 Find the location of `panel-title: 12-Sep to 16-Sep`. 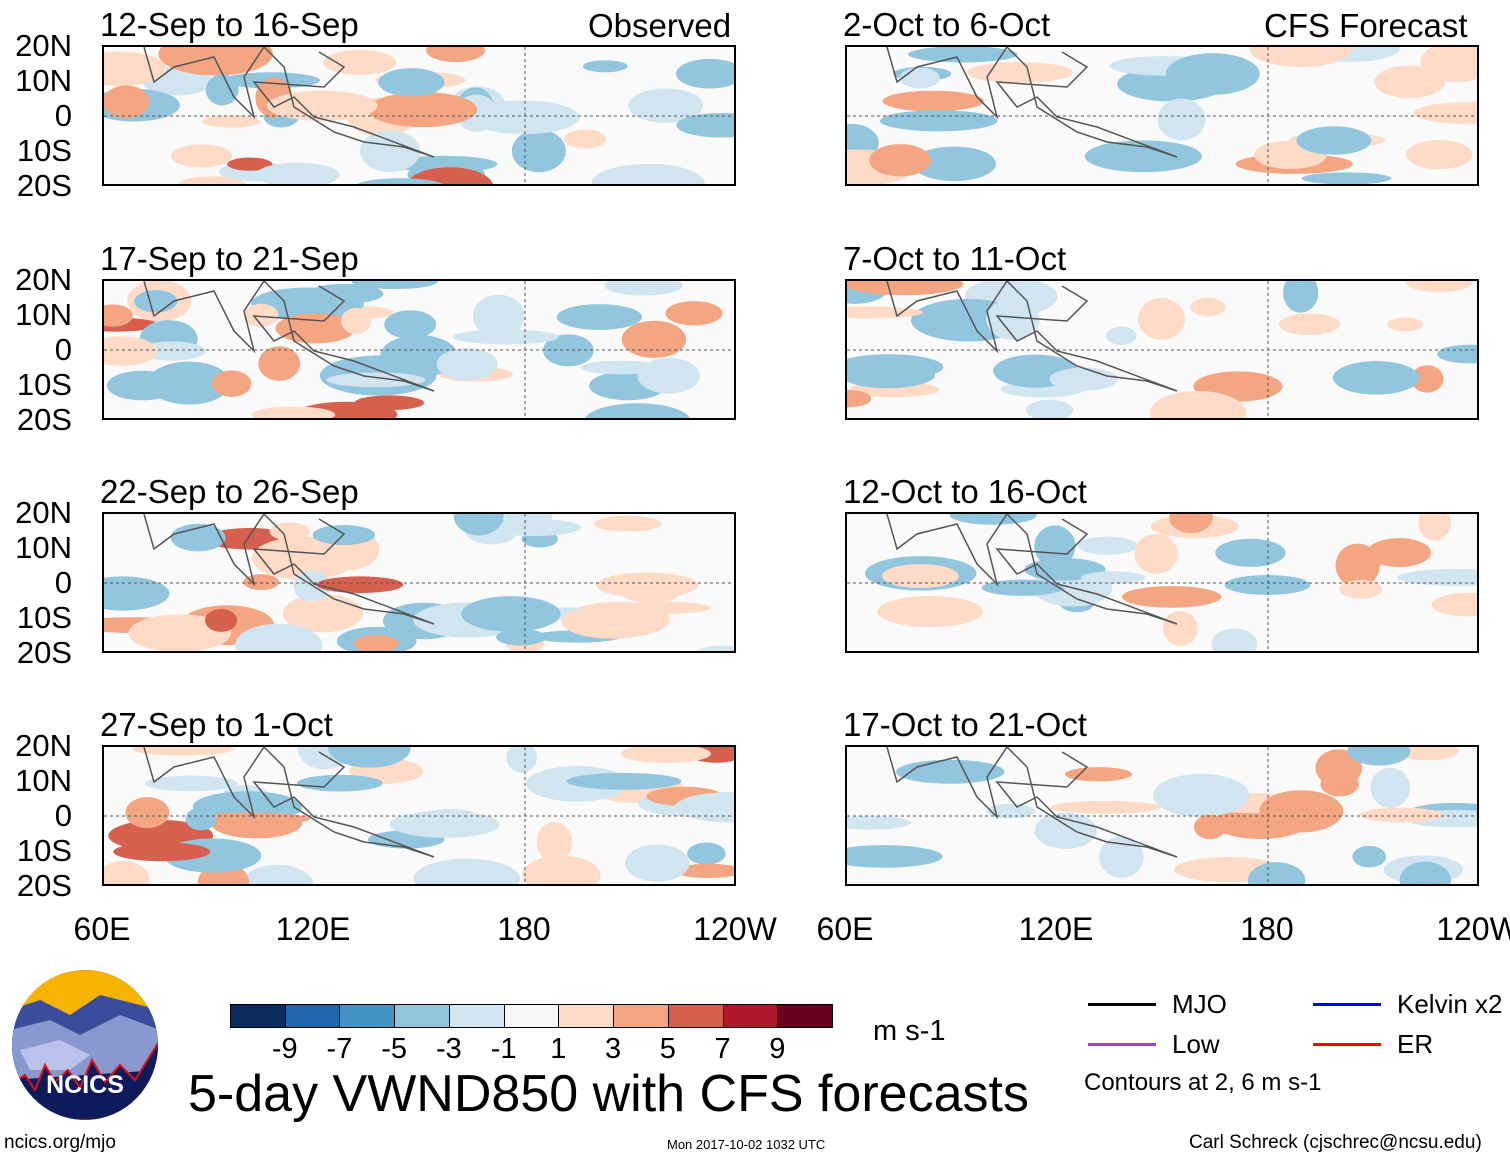

panel-title: 12-Sep to 16-Sep is located at coordinates (229, 24).